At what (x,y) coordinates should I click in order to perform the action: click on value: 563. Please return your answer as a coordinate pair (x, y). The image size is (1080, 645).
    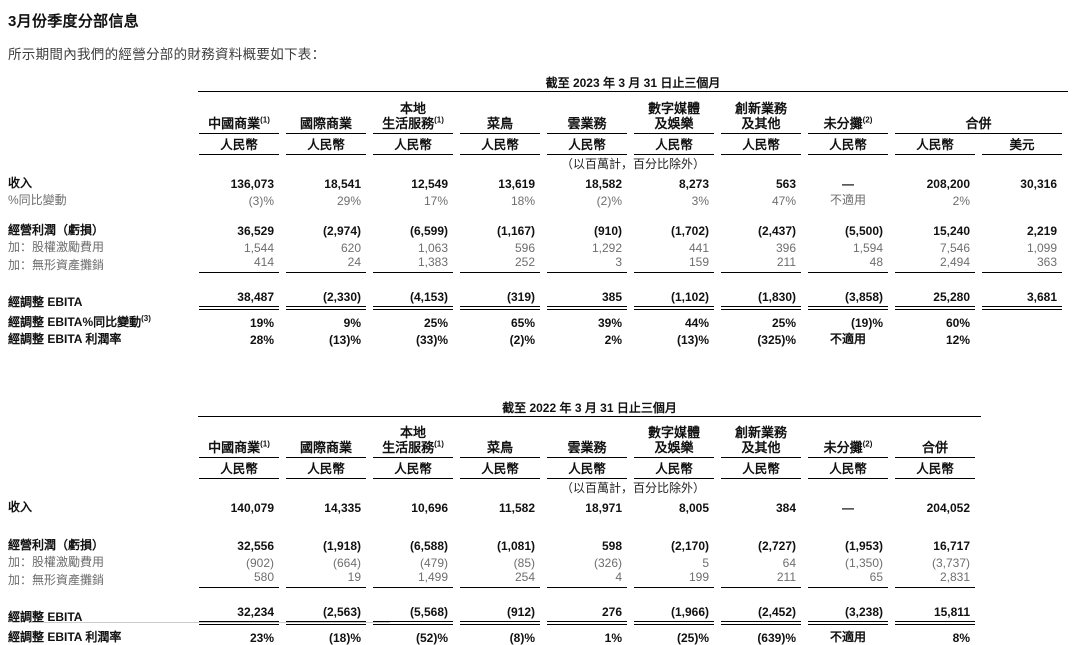
    Looking at the image, I should click on (761, 184).